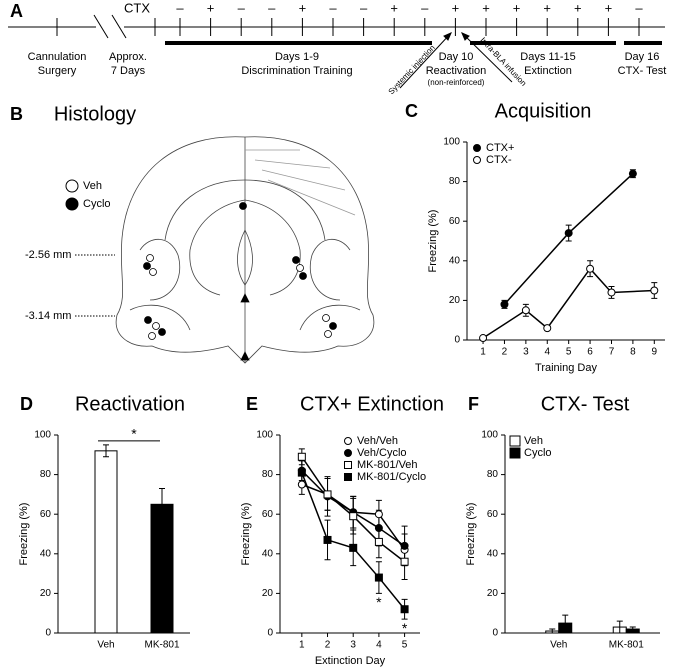 Image resolution: width=675 pixels, height=667 pixels. Describe the element at coordinates (585, 404) in the screenshot. I see `chart-title: CTX- Test` at that location.